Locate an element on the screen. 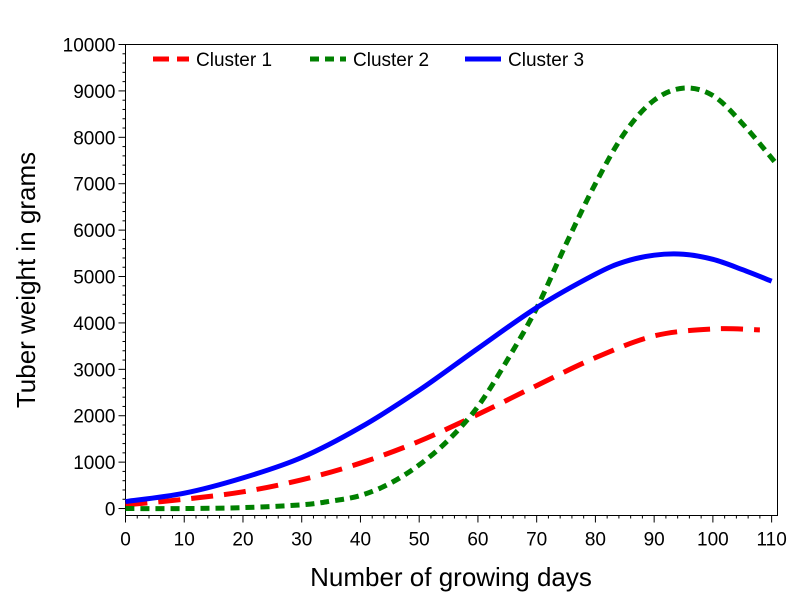 This screenshot has height=600, width=800. x-tick-label: 60 is located at coordinates (477, 540).